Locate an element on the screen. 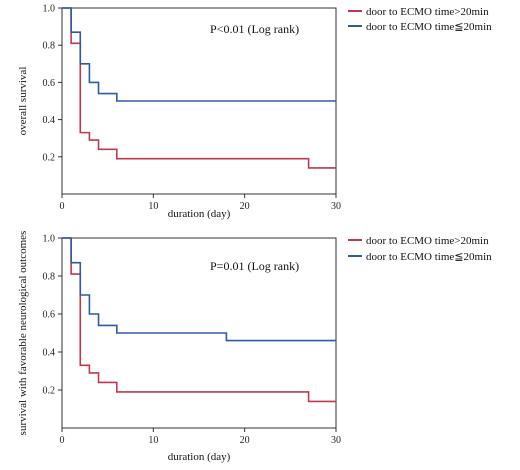 This screenshot has width=520, height=470. bottom-x-tick-label: 20 is located at coordinates (245, 440).